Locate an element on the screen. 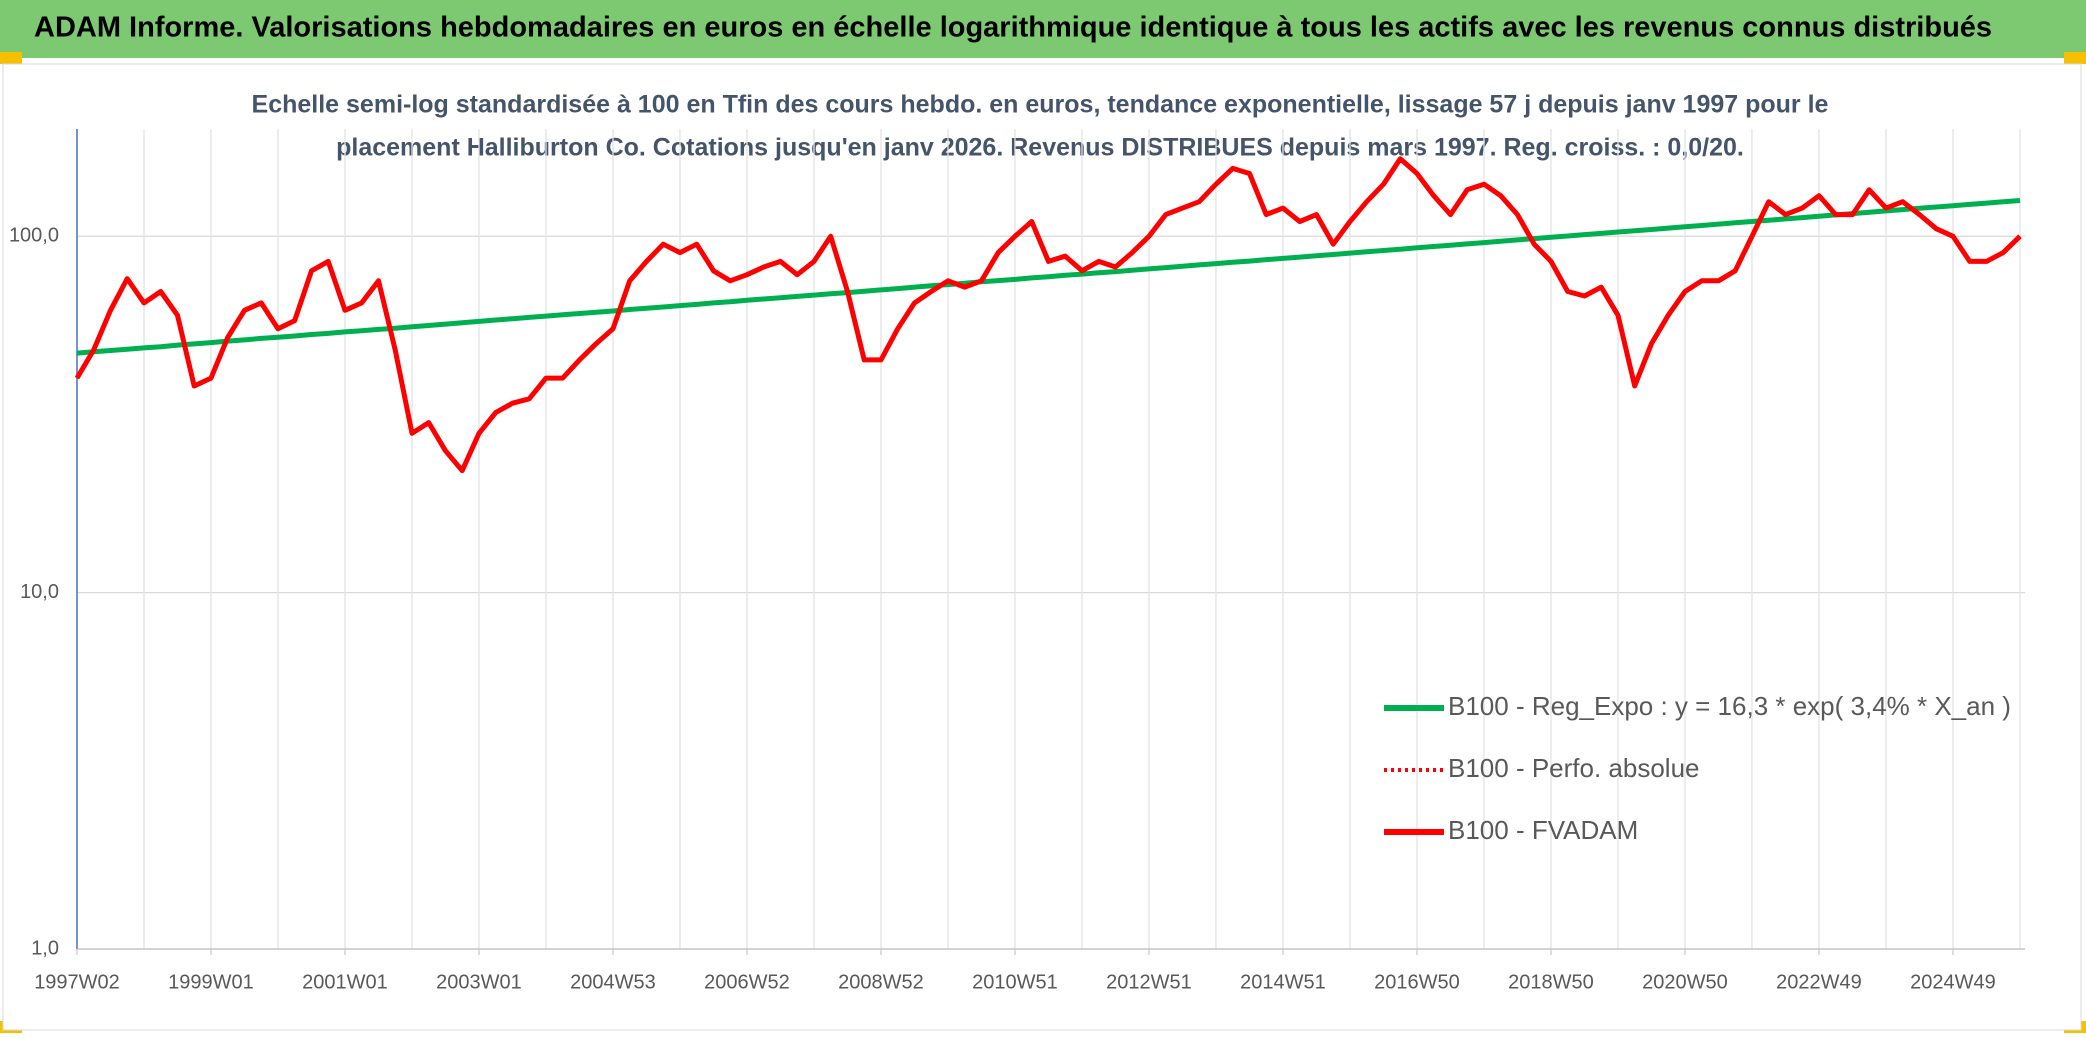 The width and height of the screenshot is (2086, 1038). y-tick-label: 100,0 is located at coordinates (34, 236).